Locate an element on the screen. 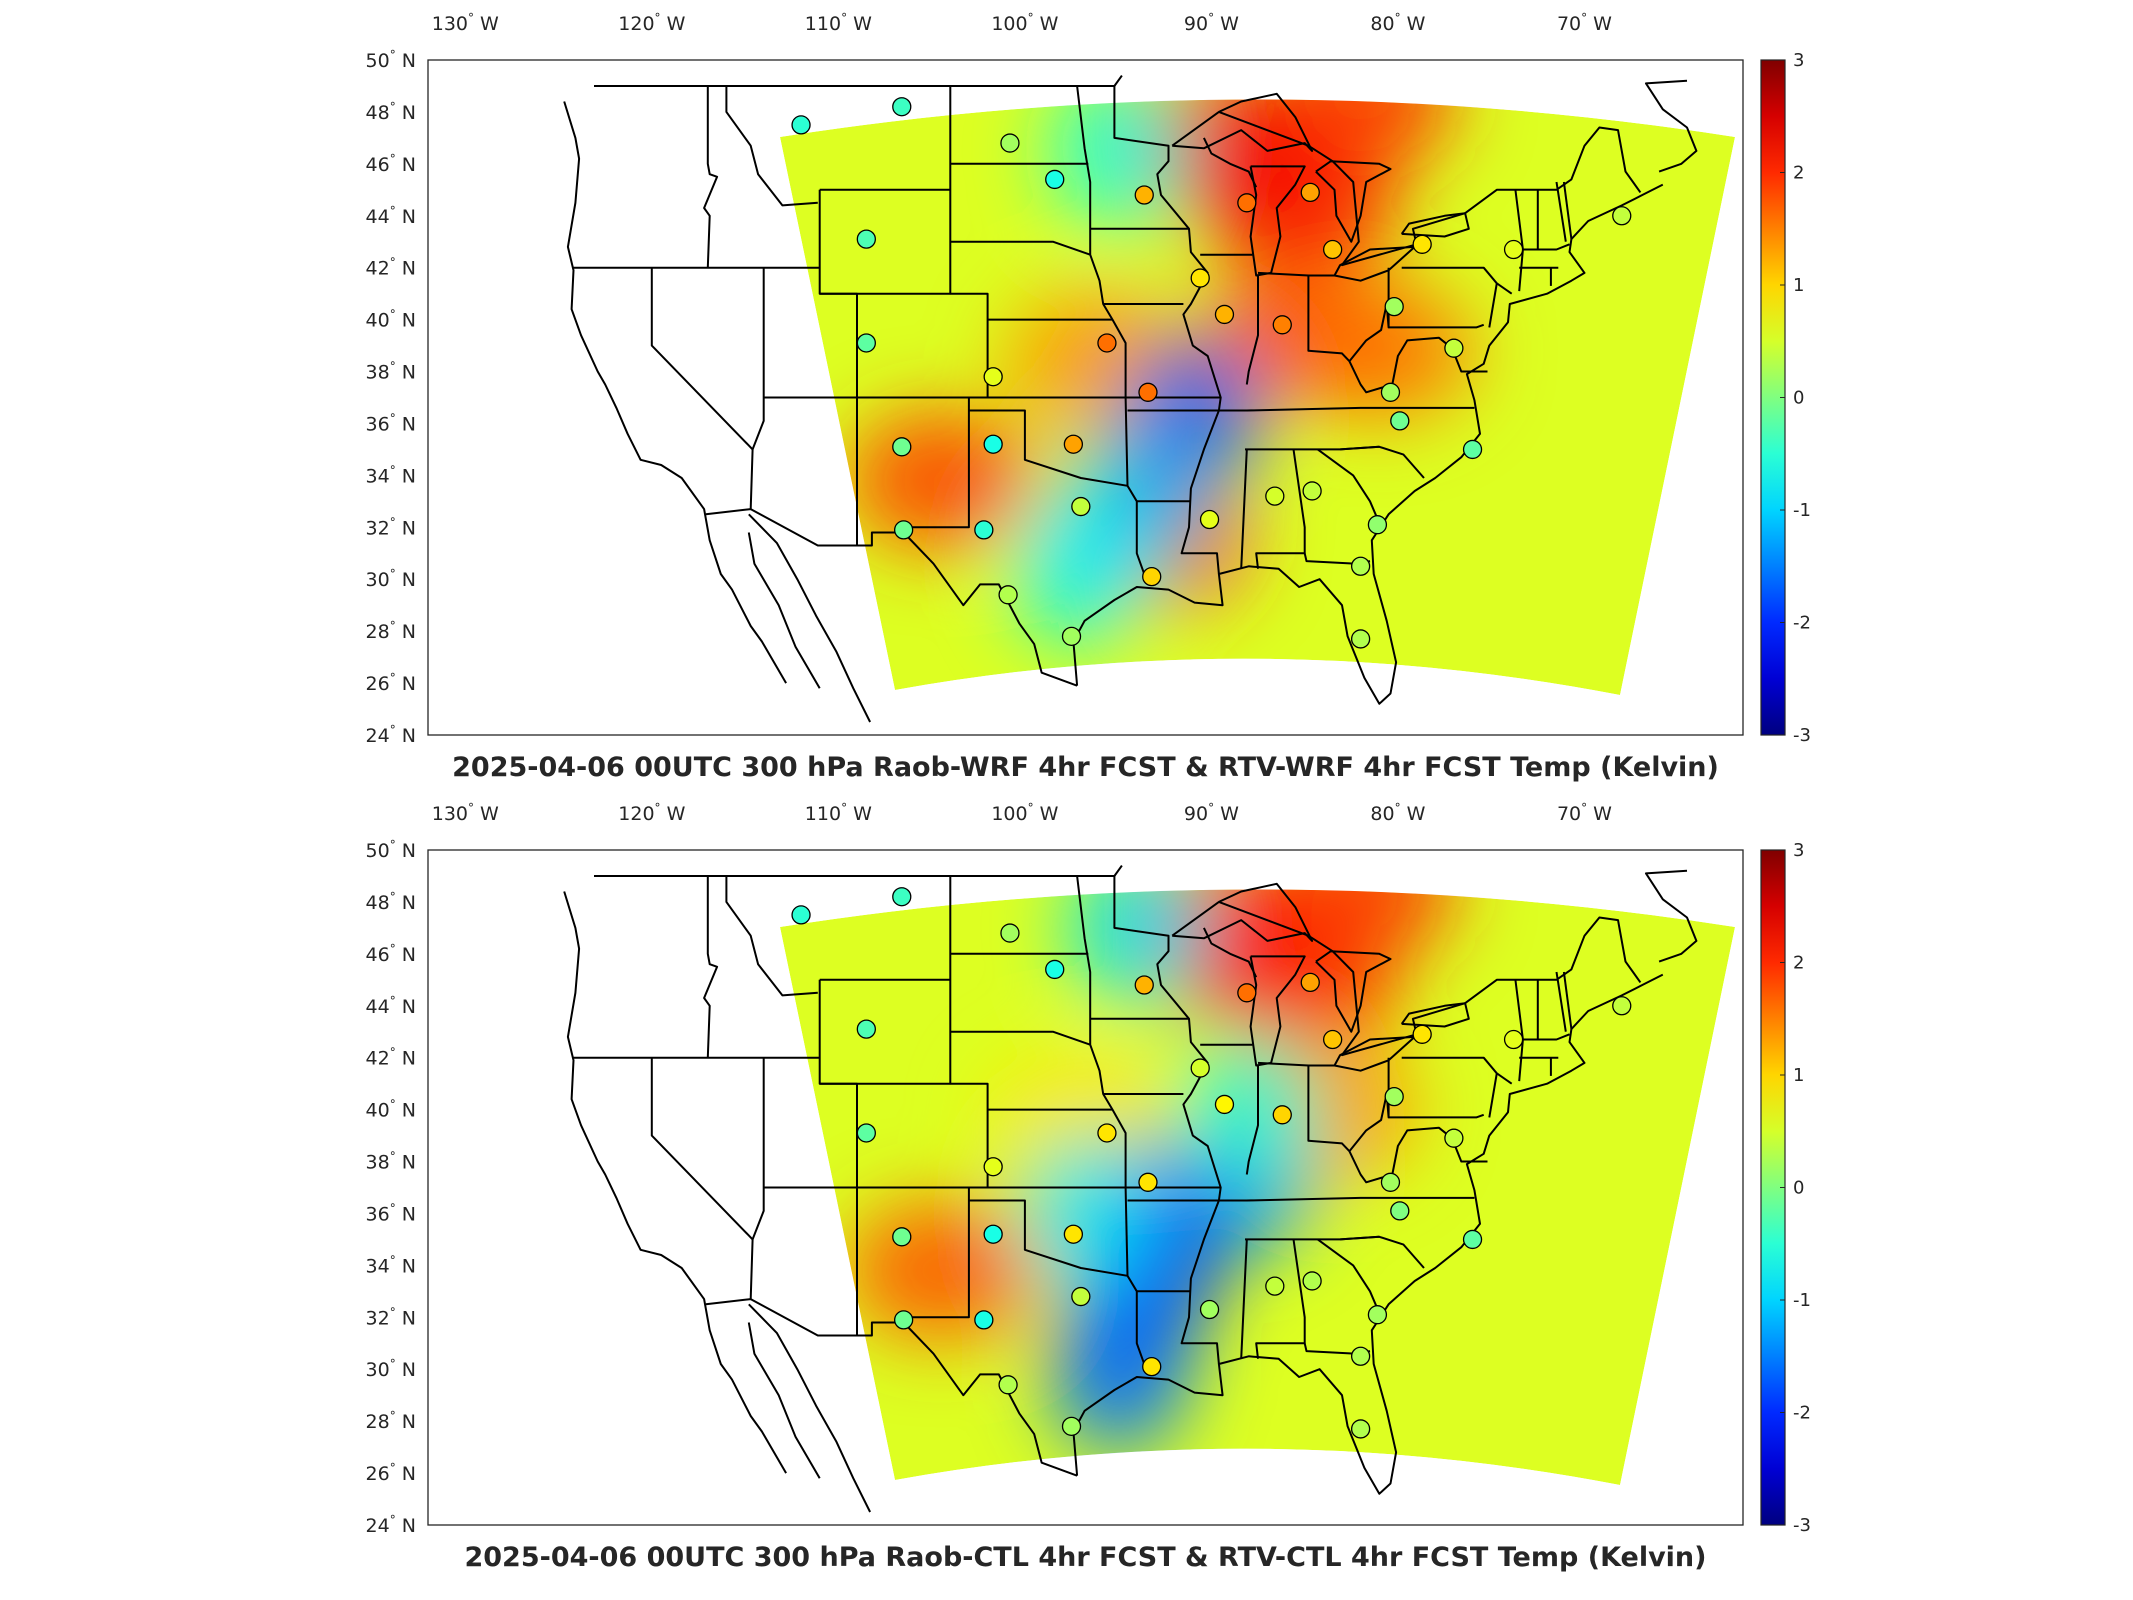  latitude-label: 42° N is located at coordinates (391, 1058).